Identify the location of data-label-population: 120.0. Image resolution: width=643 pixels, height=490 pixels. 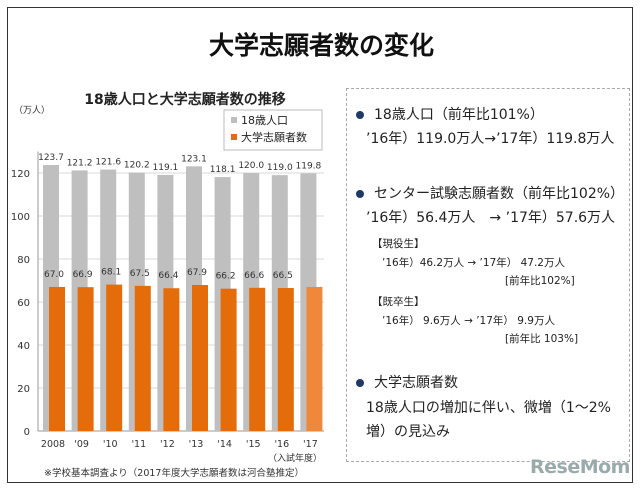
(251, 166).